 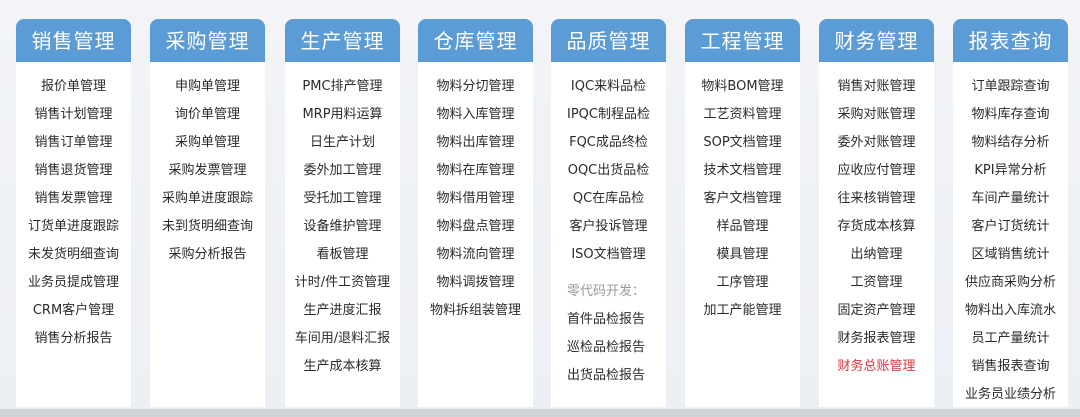 What do you see at coordinates (742, 114) in the screenshot?
I see `menu-item: 工艺资料管理` at bounding box center [742, 114].